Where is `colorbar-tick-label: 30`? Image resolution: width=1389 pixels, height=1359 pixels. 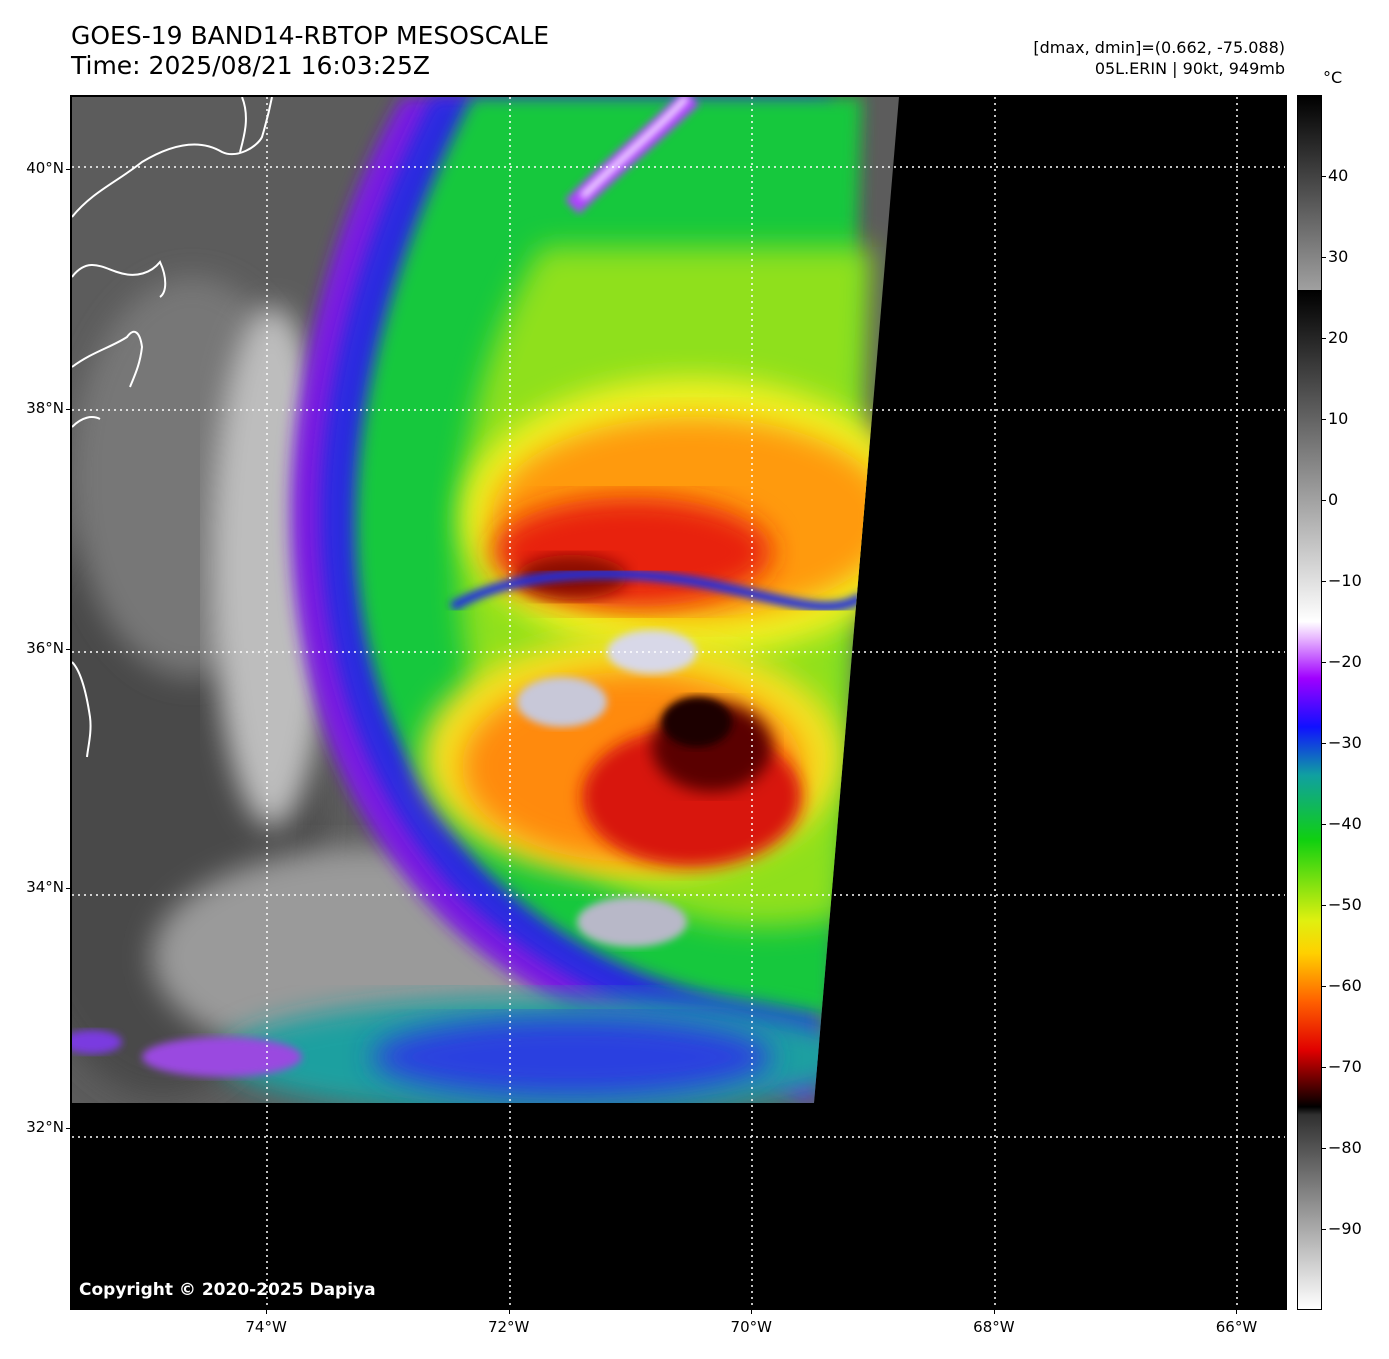 colorbar-tick-label: 30 is located at coordinates (1338, 256).